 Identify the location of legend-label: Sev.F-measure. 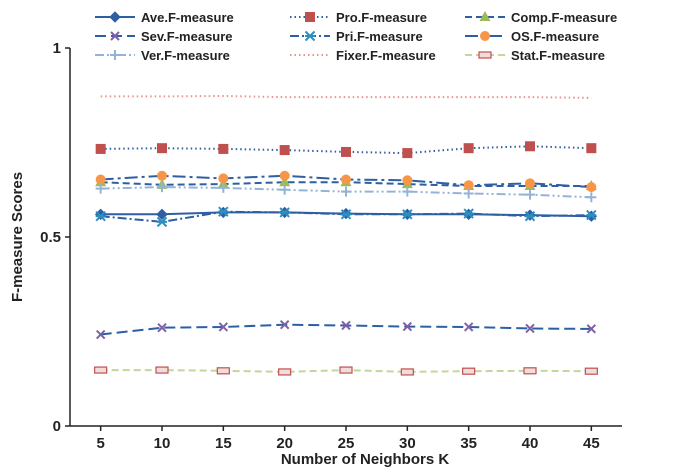
(187, 36).